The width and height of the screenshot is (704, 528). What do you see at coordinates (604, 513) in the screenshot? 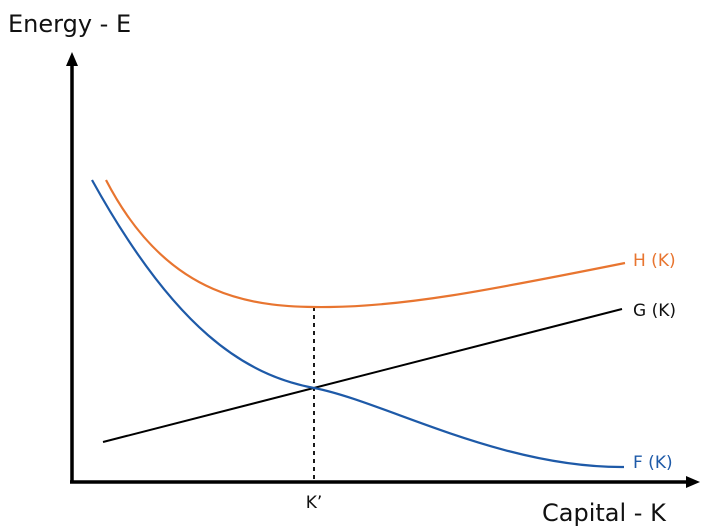
I see `x-axis-label: Capital - K` at bounding box center [604, 513].